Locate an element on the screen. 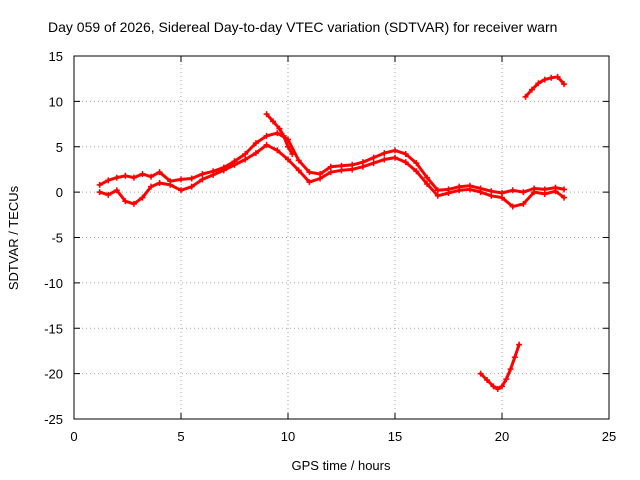 Image resolution: width=640 pixels, height=480 pixels. y-tick-label: -20 is located at coordinates (53, 374).